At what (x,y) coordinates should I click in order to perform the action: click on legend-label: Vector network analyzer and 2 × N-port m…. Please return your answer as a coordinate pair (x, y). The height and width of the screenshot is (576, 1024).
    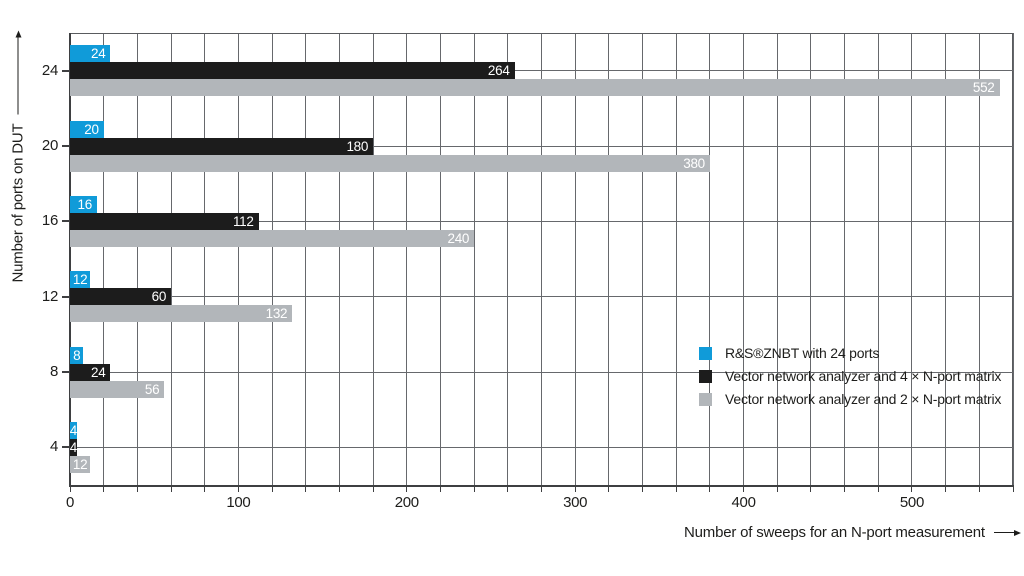
    Looking at the image, I should click on (863, 399).